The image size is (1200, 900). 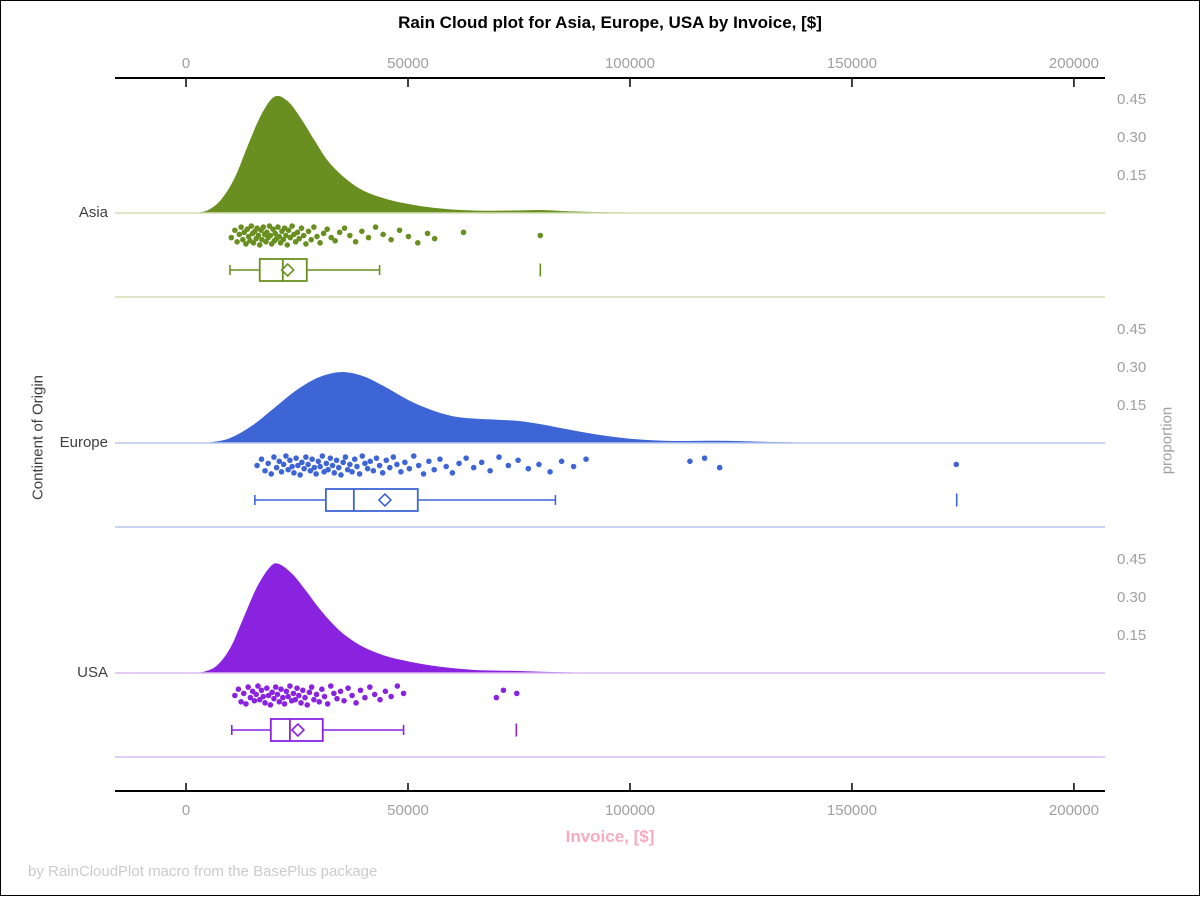 What do you see at coordinates (1074, 810) in the screenshot?
I see `bottom-axis-tick-label: 200000` at bounding box center [1074, 810].